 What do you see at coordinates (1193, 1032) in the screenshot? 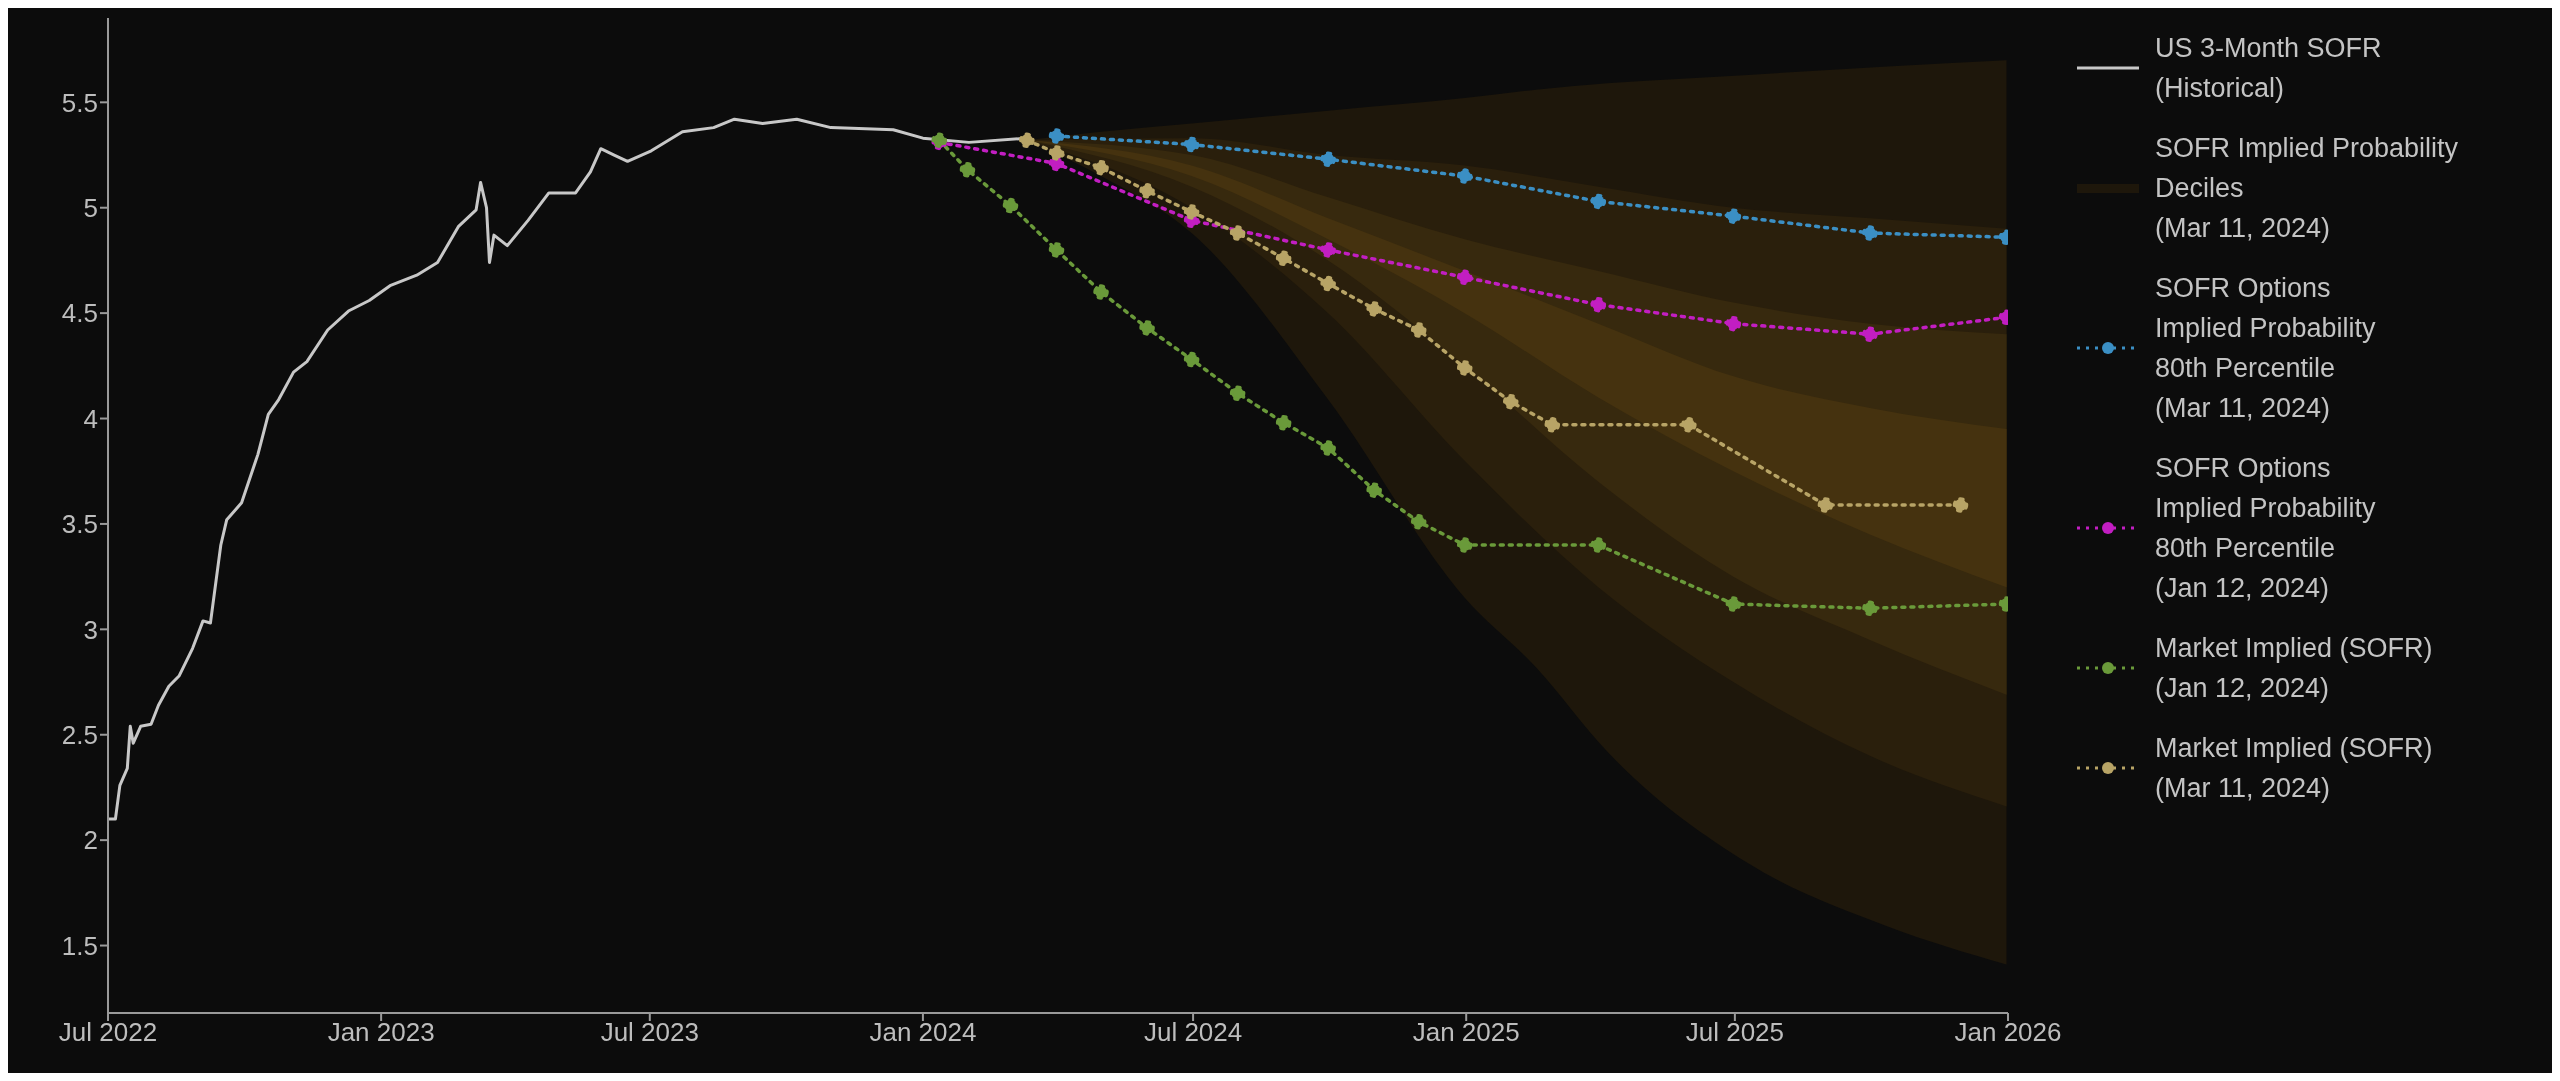
I see `x-tick-label: Jul 2024` at bounding box center [1193, 1032].